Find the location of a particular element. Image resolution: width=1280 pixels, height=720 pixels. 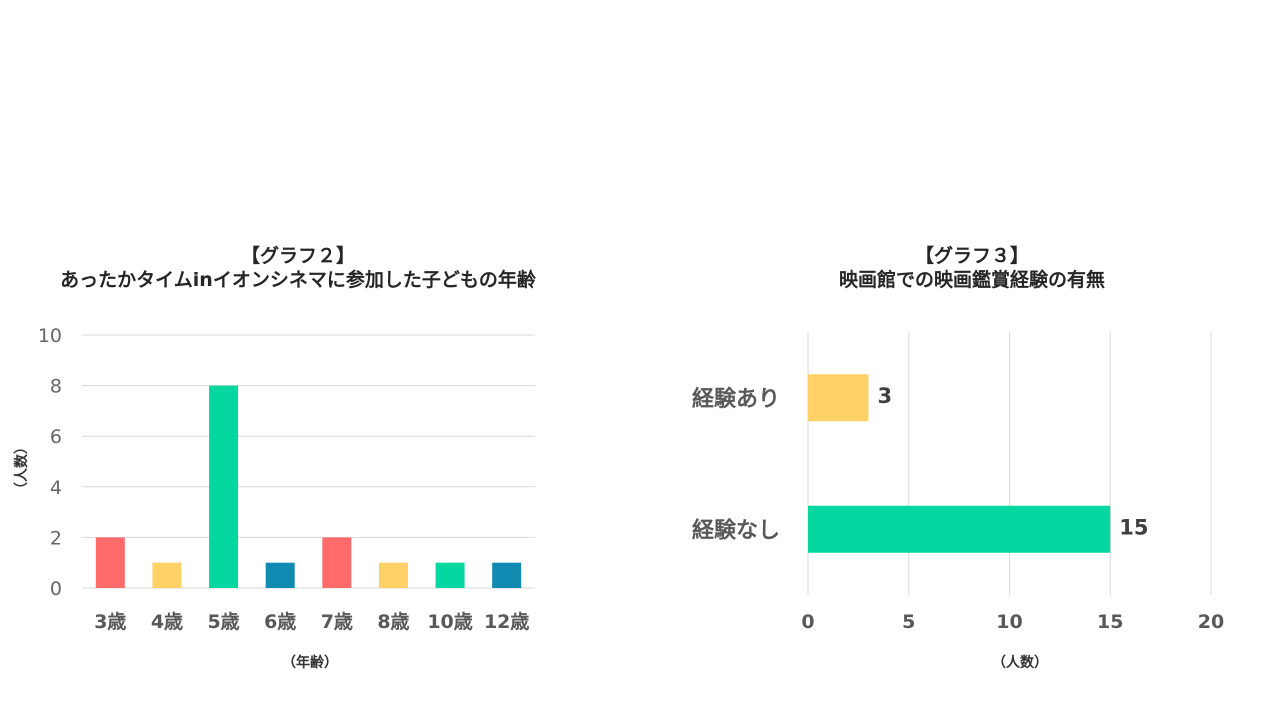

chart3-data-label: 3 is located at coordinates (884, 396).